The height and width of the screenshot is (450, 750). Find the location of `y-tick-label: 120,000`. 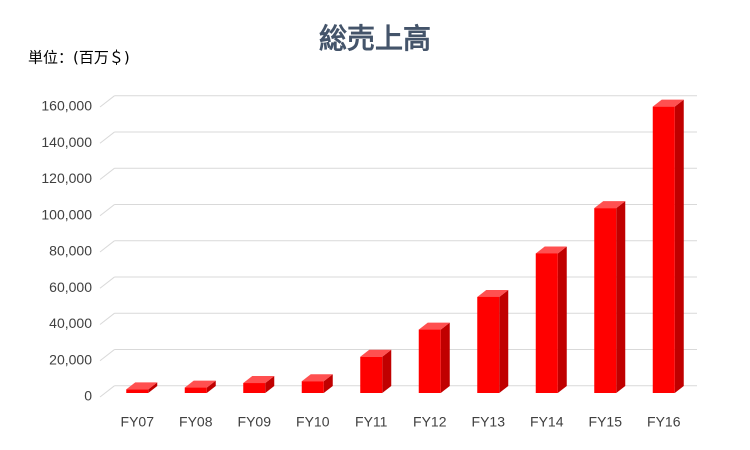

y-tick-label: 120,000 is located at coordinates (66, 178).